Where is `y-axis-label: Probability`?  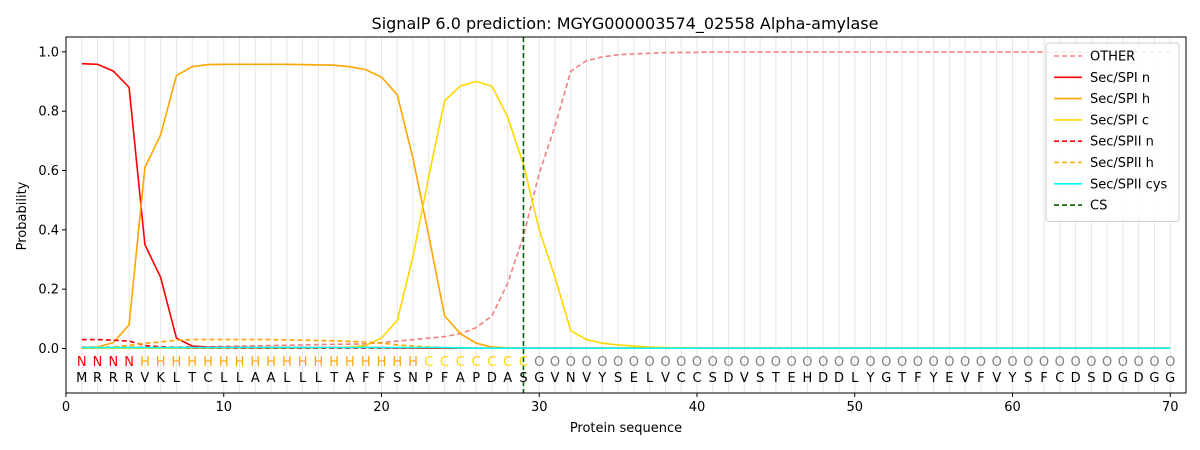
y-axis-label: Probability is located at coordinates (22, 215).